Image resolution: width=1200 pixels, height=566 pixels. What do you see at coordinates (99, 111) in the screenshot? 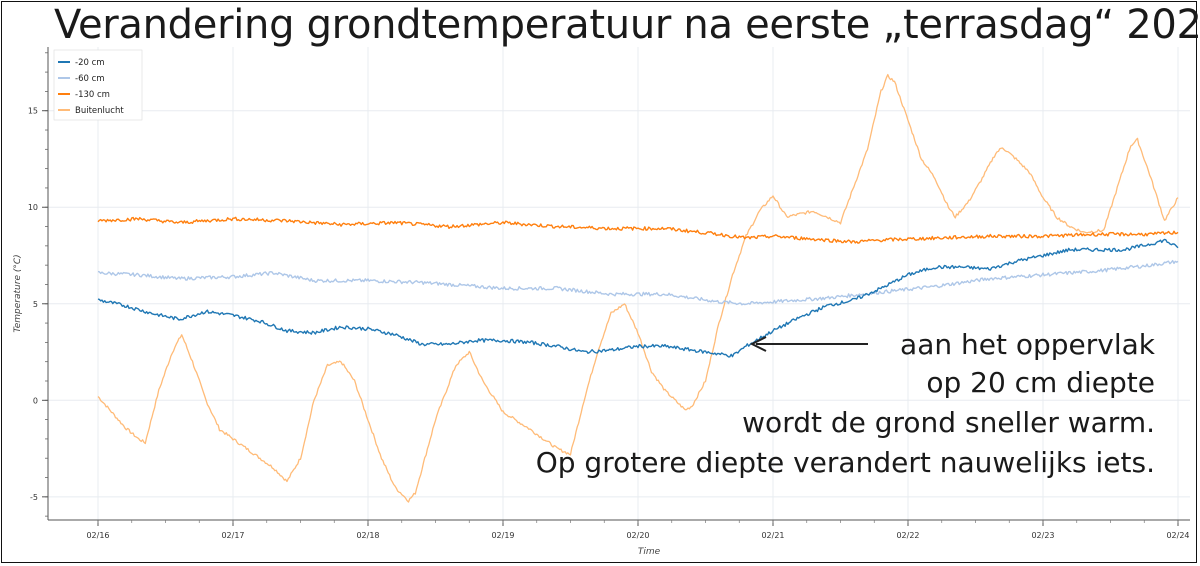
I see `legend-label: Buitenlucht` at bounding box center [99, 111].